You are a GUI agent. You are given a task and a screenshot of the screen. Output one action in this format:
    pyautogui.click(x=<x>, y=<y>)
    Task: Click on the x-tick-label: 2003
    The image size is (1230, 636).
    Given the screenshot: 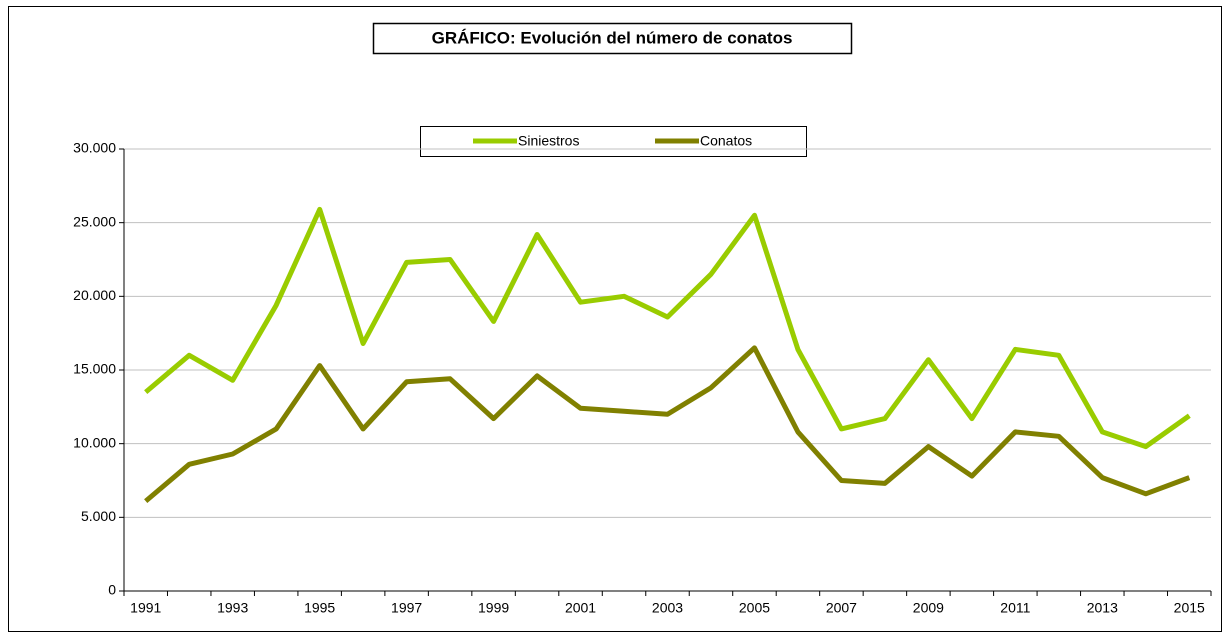 What is the action you would take?
    pyautogui.click(x=667, y=608)
    